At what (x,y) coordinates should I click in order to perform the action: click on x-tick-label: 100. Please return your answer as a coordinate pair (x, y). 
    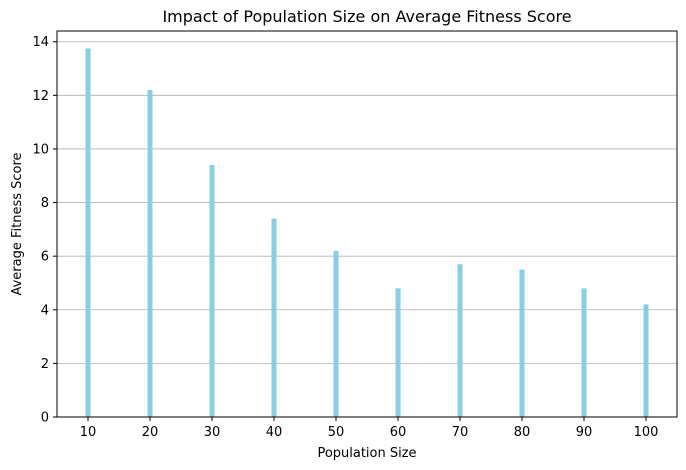
    Looking at the image, I should click on (646, 432).